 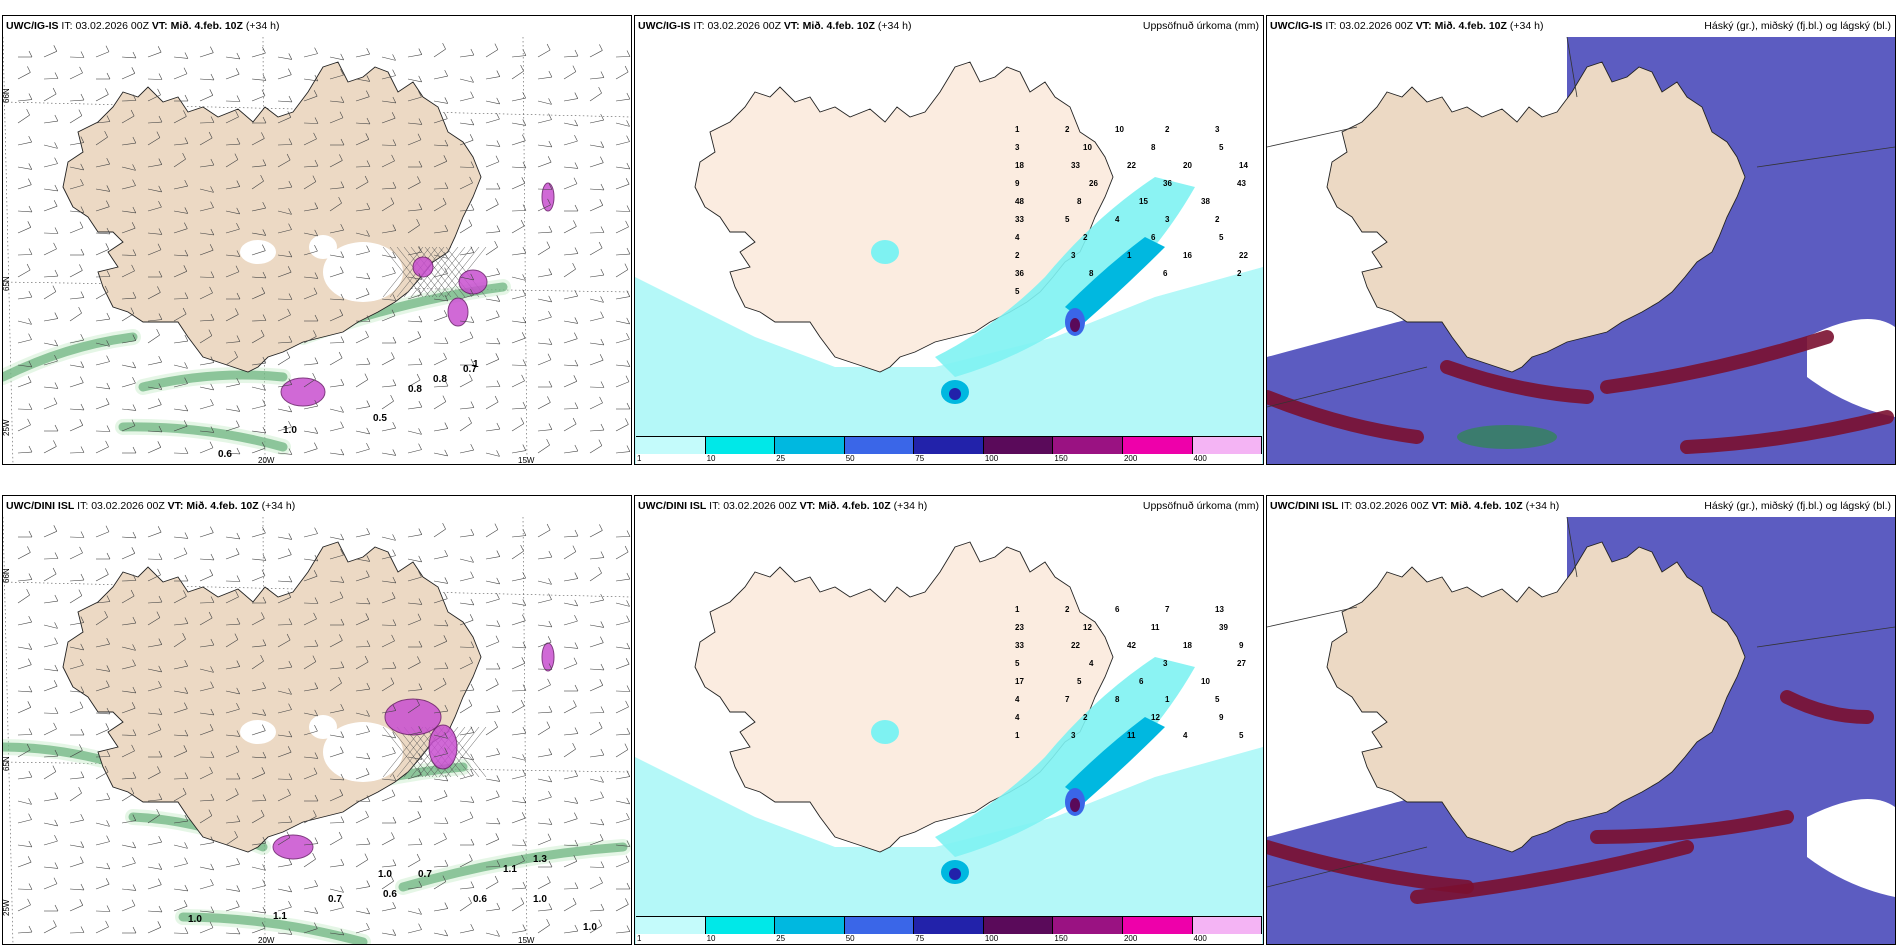 What do you see at coordinates (1093, 183) in the screenshot?
I see `precip-value-label: 26` at bounding box center [1093, 183].